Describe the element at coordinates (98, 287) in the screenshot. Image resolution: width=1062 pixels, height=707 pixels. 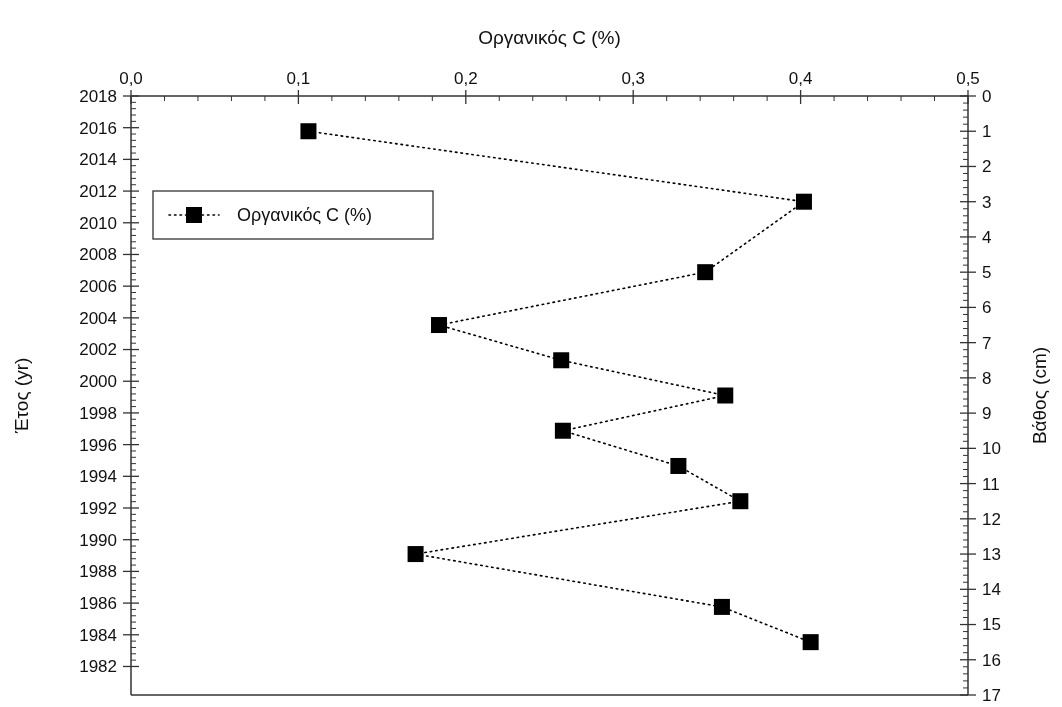
I see `y-tick-label: 2006` at that location.